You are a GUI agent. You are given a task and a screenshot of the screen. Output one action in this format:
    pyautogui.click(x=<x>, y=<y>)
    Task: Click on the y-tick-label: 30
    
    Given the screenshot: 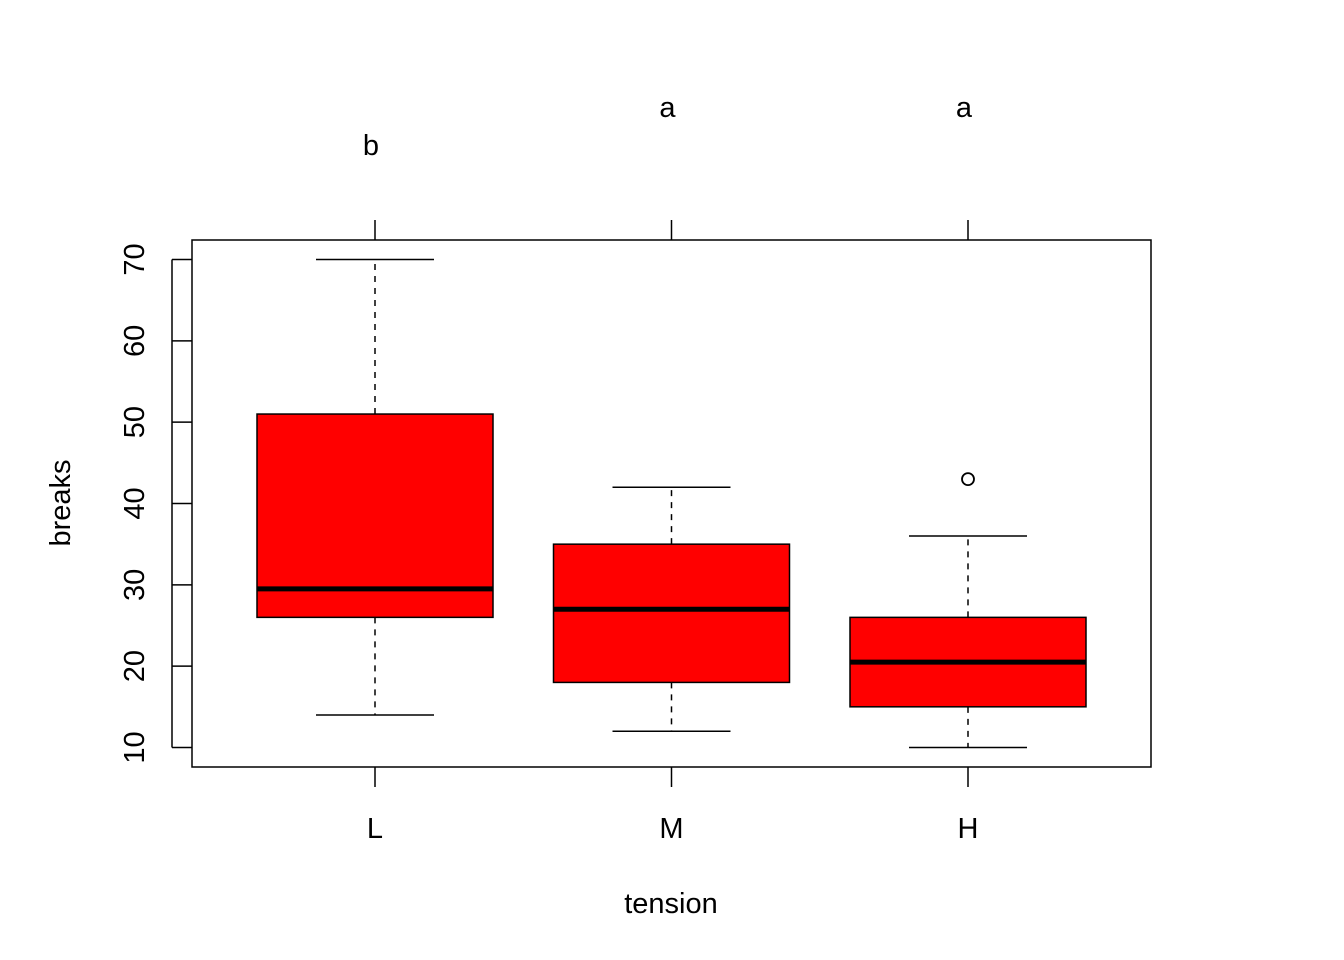 What is the action you would take?
    pyautogui.click(x=135, y=585)
    